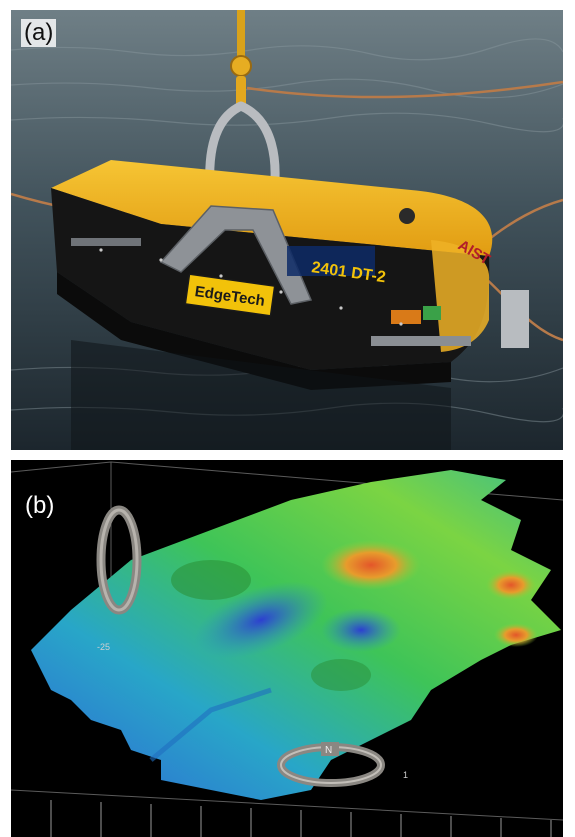  What do you see at coordinates (328, 750) in the screenshot?
I see `compass-letter: N` at bounding box center [328, 750].